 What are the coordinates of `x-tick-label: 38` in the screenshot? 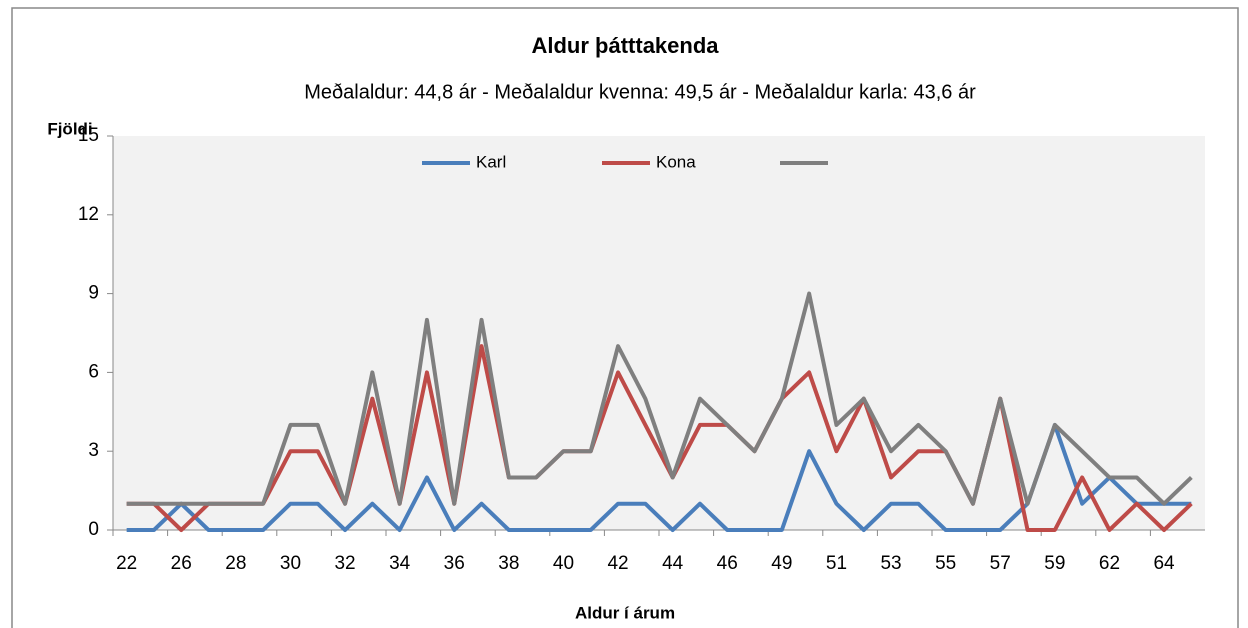 It's located at (508, 563).